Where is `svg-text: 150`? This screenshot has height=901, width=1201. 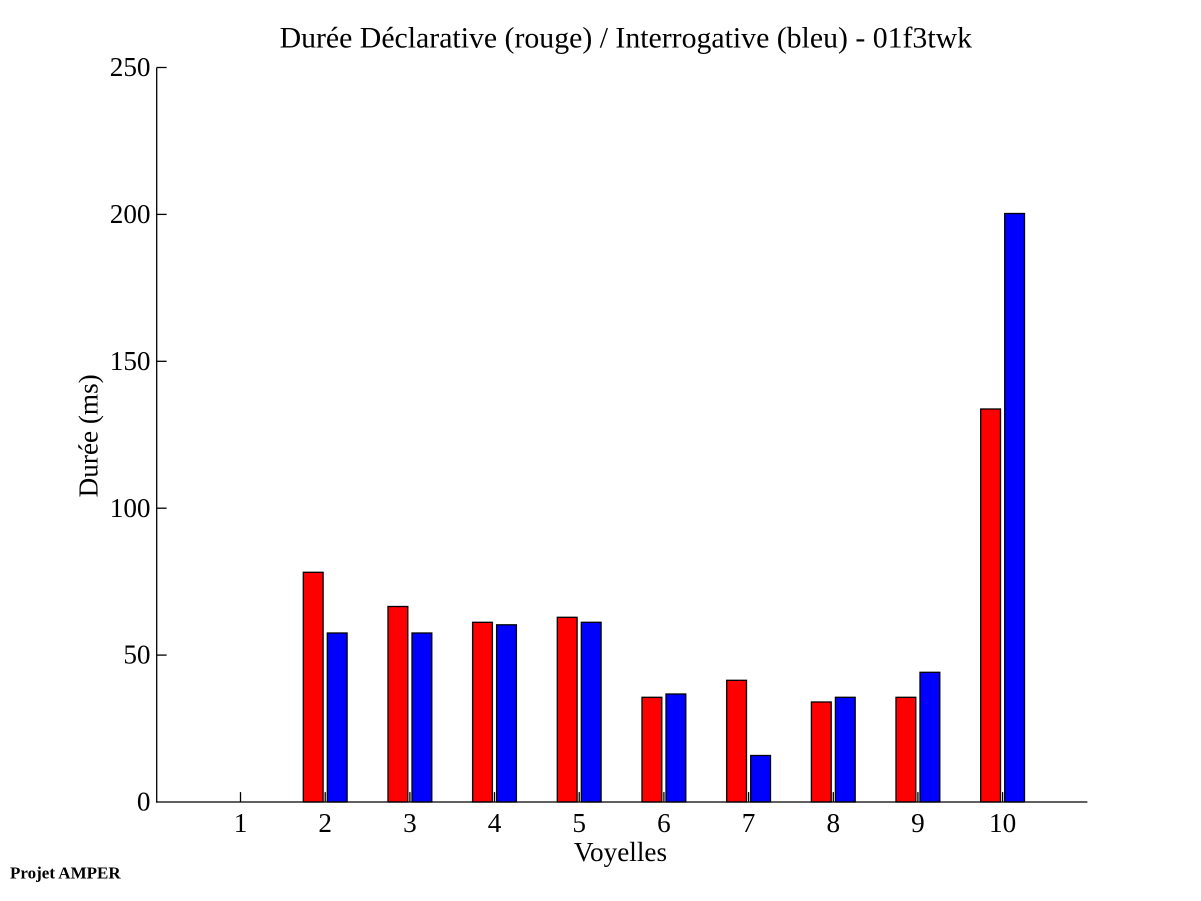
svg-text: 150 is located at coordinates (130, 361).